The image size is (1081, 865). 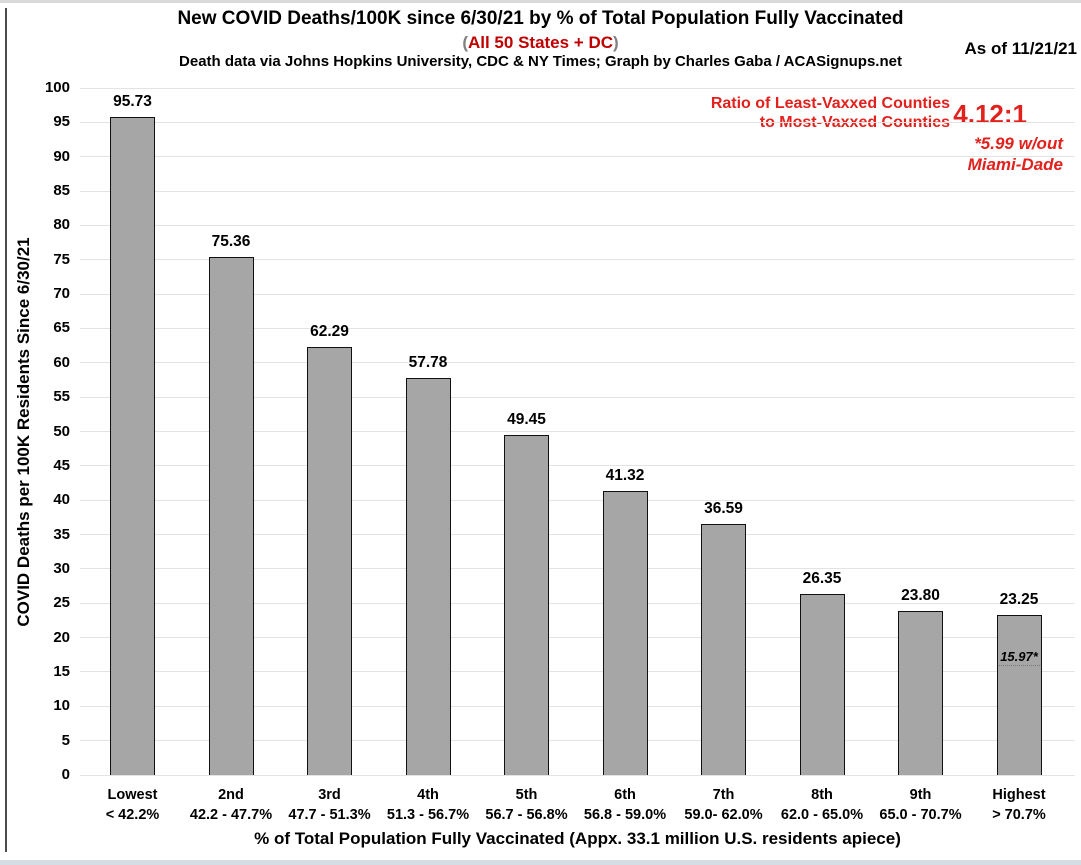 What do you see at coordinates (428, 363) in the screenshot?
I see `bar-value-label: 57.78` at bounding box center [428, 363].